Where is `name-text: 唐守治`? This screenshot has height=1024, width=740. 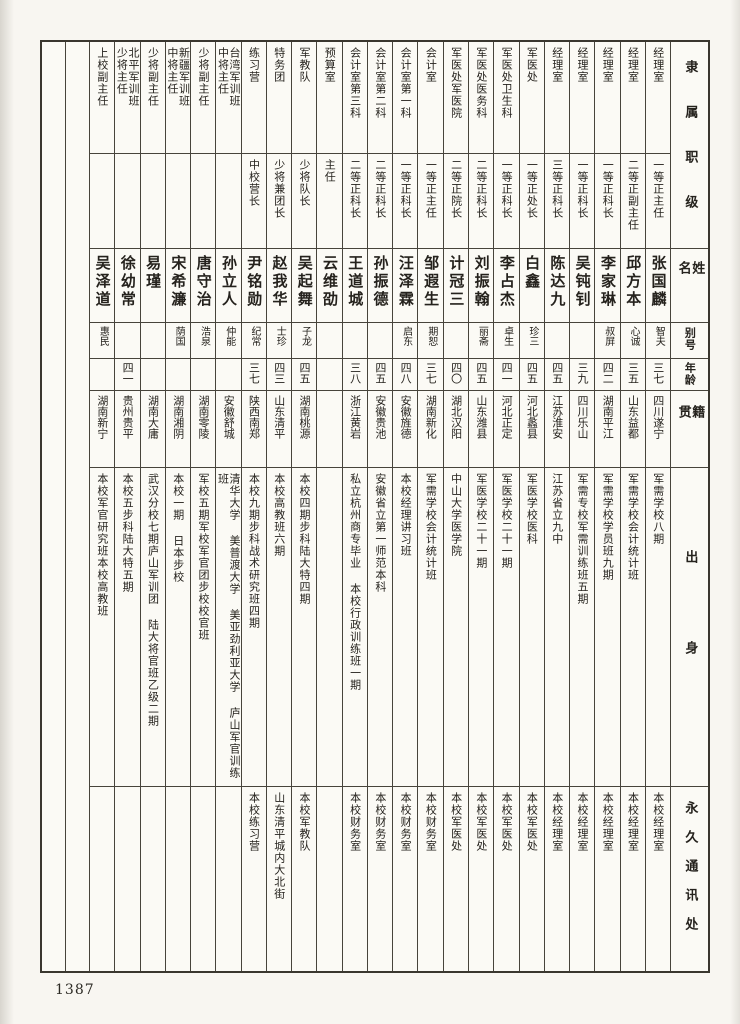 name-text: 唐守治 is located at coordinates (203, 282).